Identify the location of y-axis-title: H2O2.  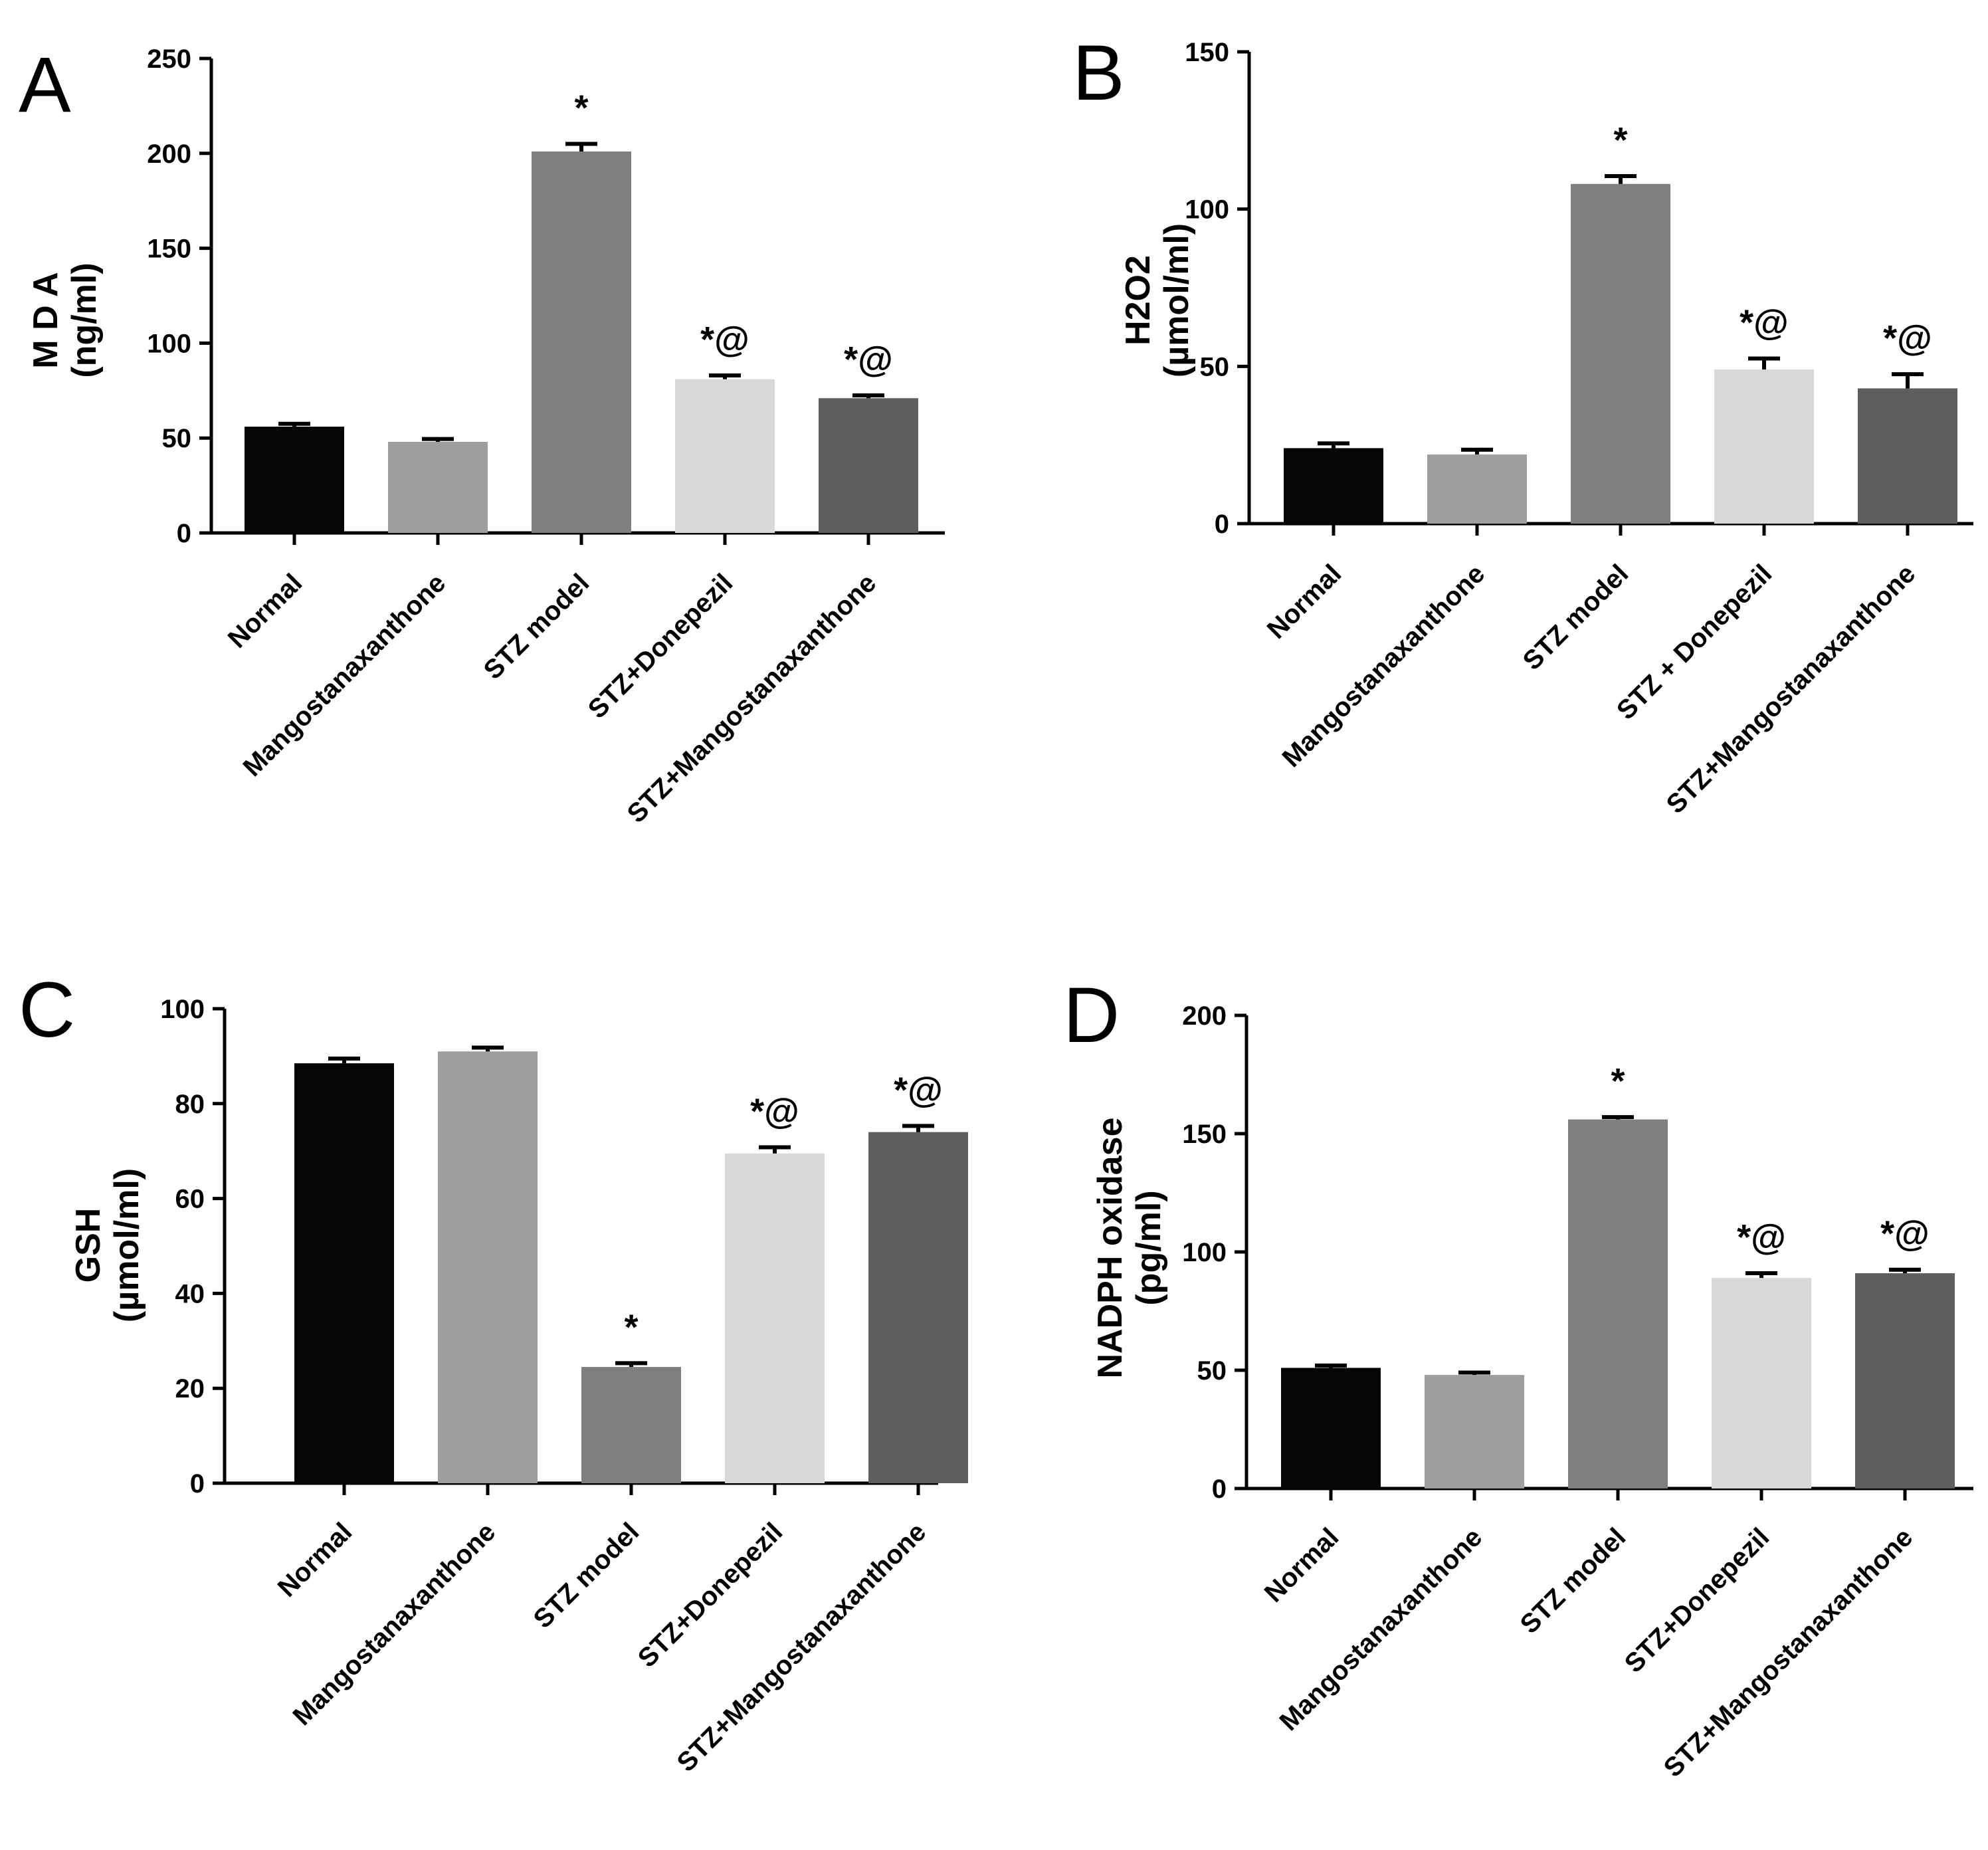
(1138, 300).